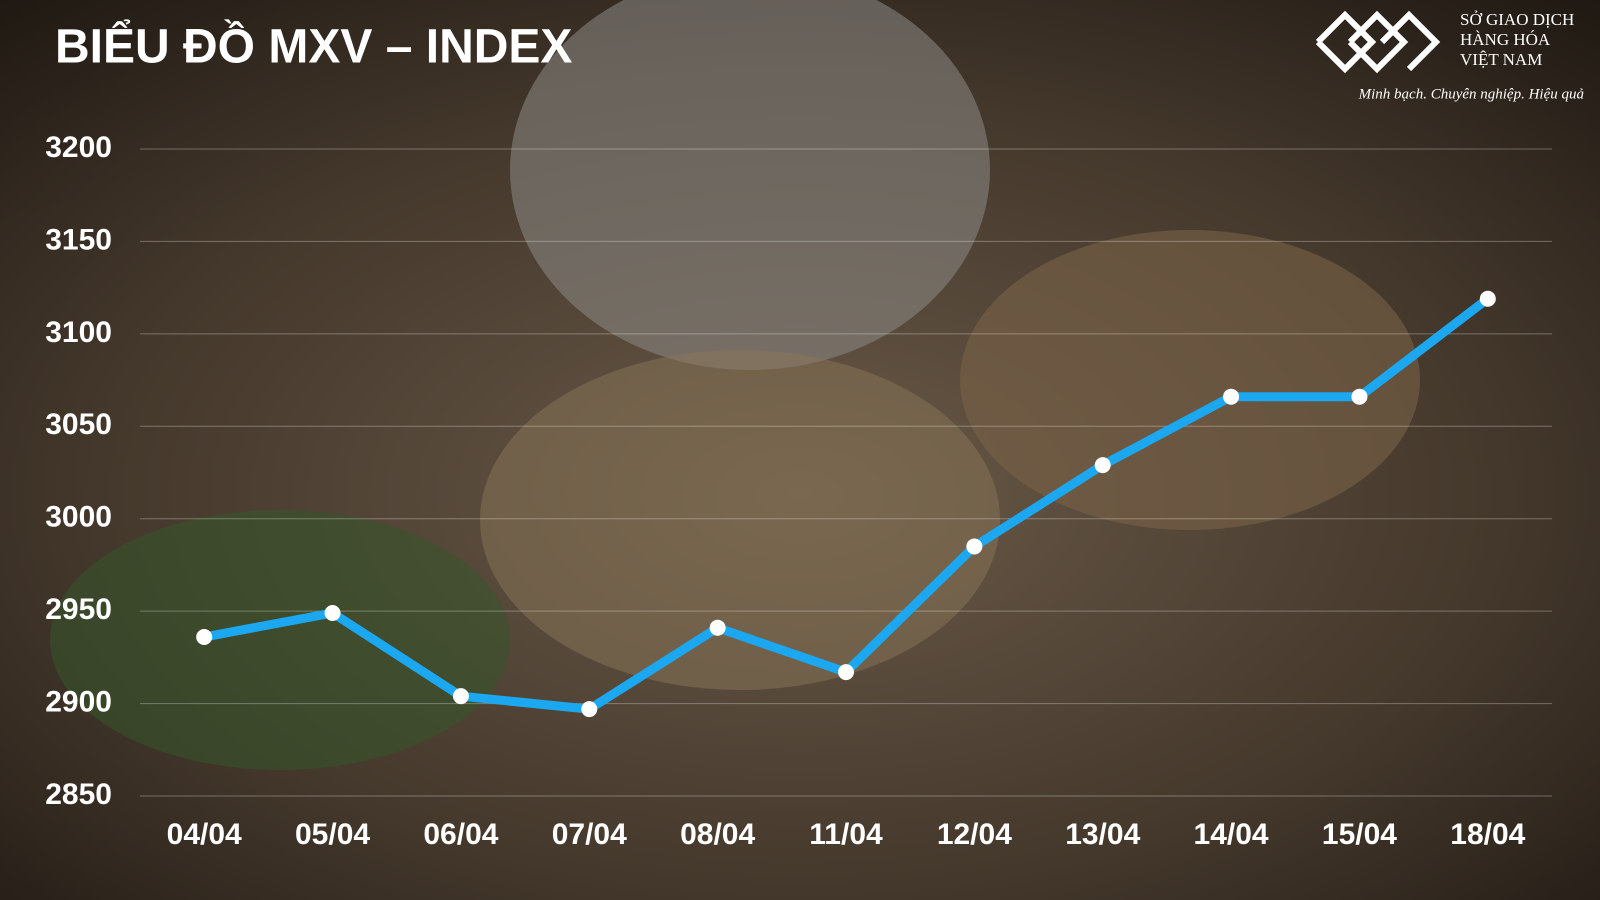 This screenshot has height=900, width=1600. I want to click on x-tick-label: 05/04, so click(332, 834).